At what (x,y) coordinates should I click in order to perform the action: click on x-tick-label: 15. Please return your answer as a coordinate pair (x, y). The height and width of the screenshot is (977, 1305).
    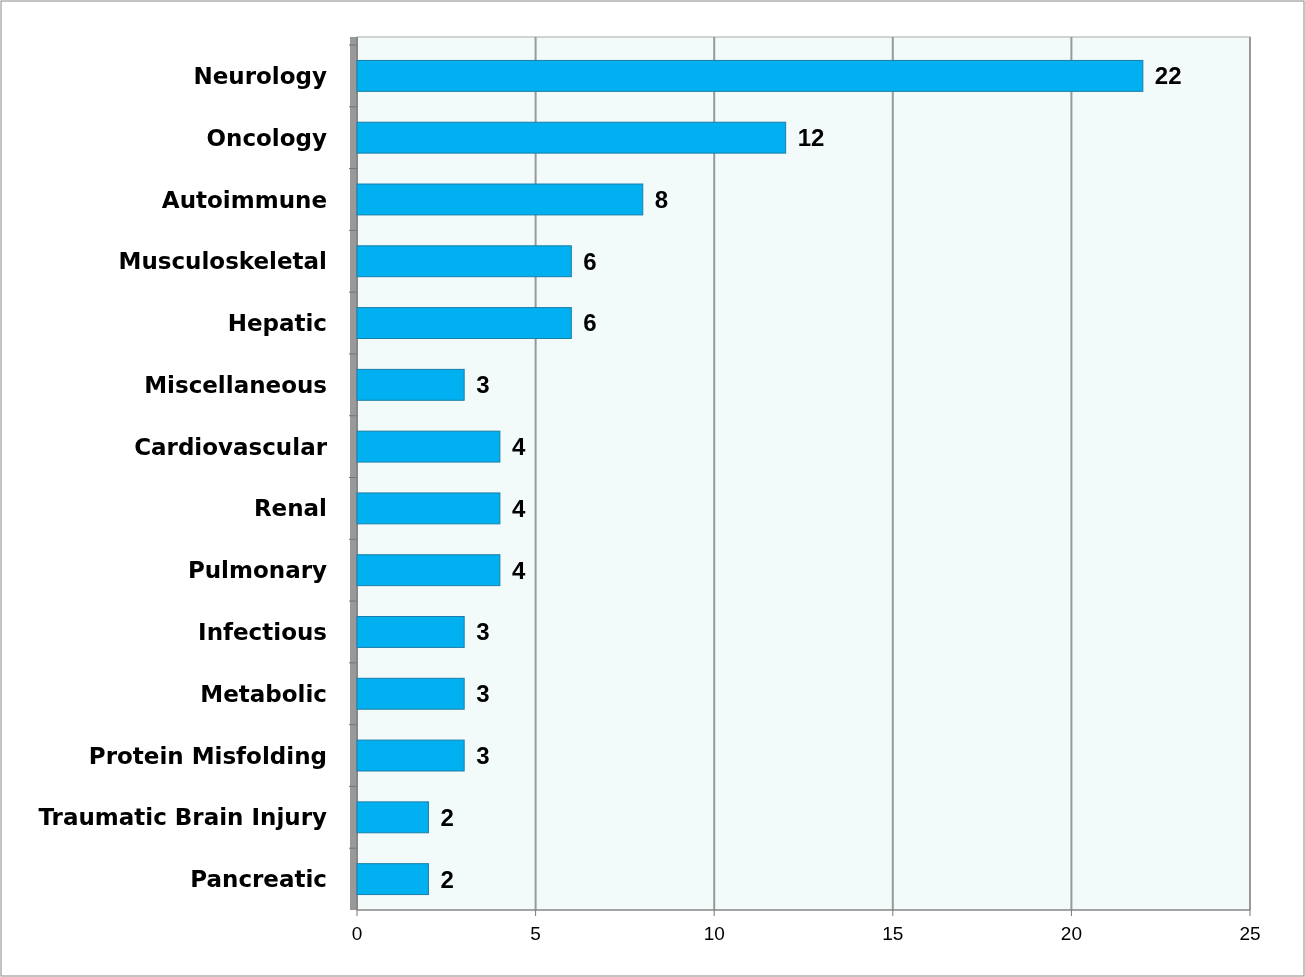
    Looking at the image, I should click on (893, 933).